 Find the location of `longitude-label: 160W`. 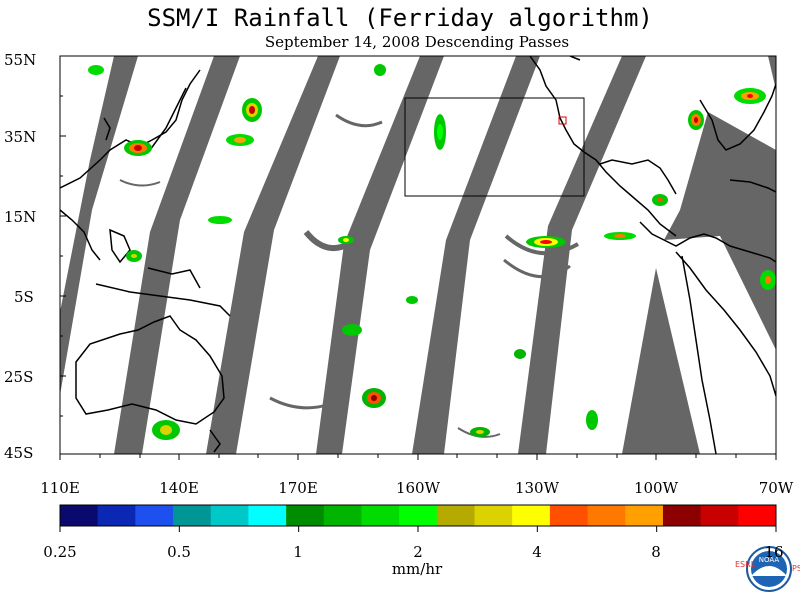

longitude-label: 160W is located at coordinates (418, 488).